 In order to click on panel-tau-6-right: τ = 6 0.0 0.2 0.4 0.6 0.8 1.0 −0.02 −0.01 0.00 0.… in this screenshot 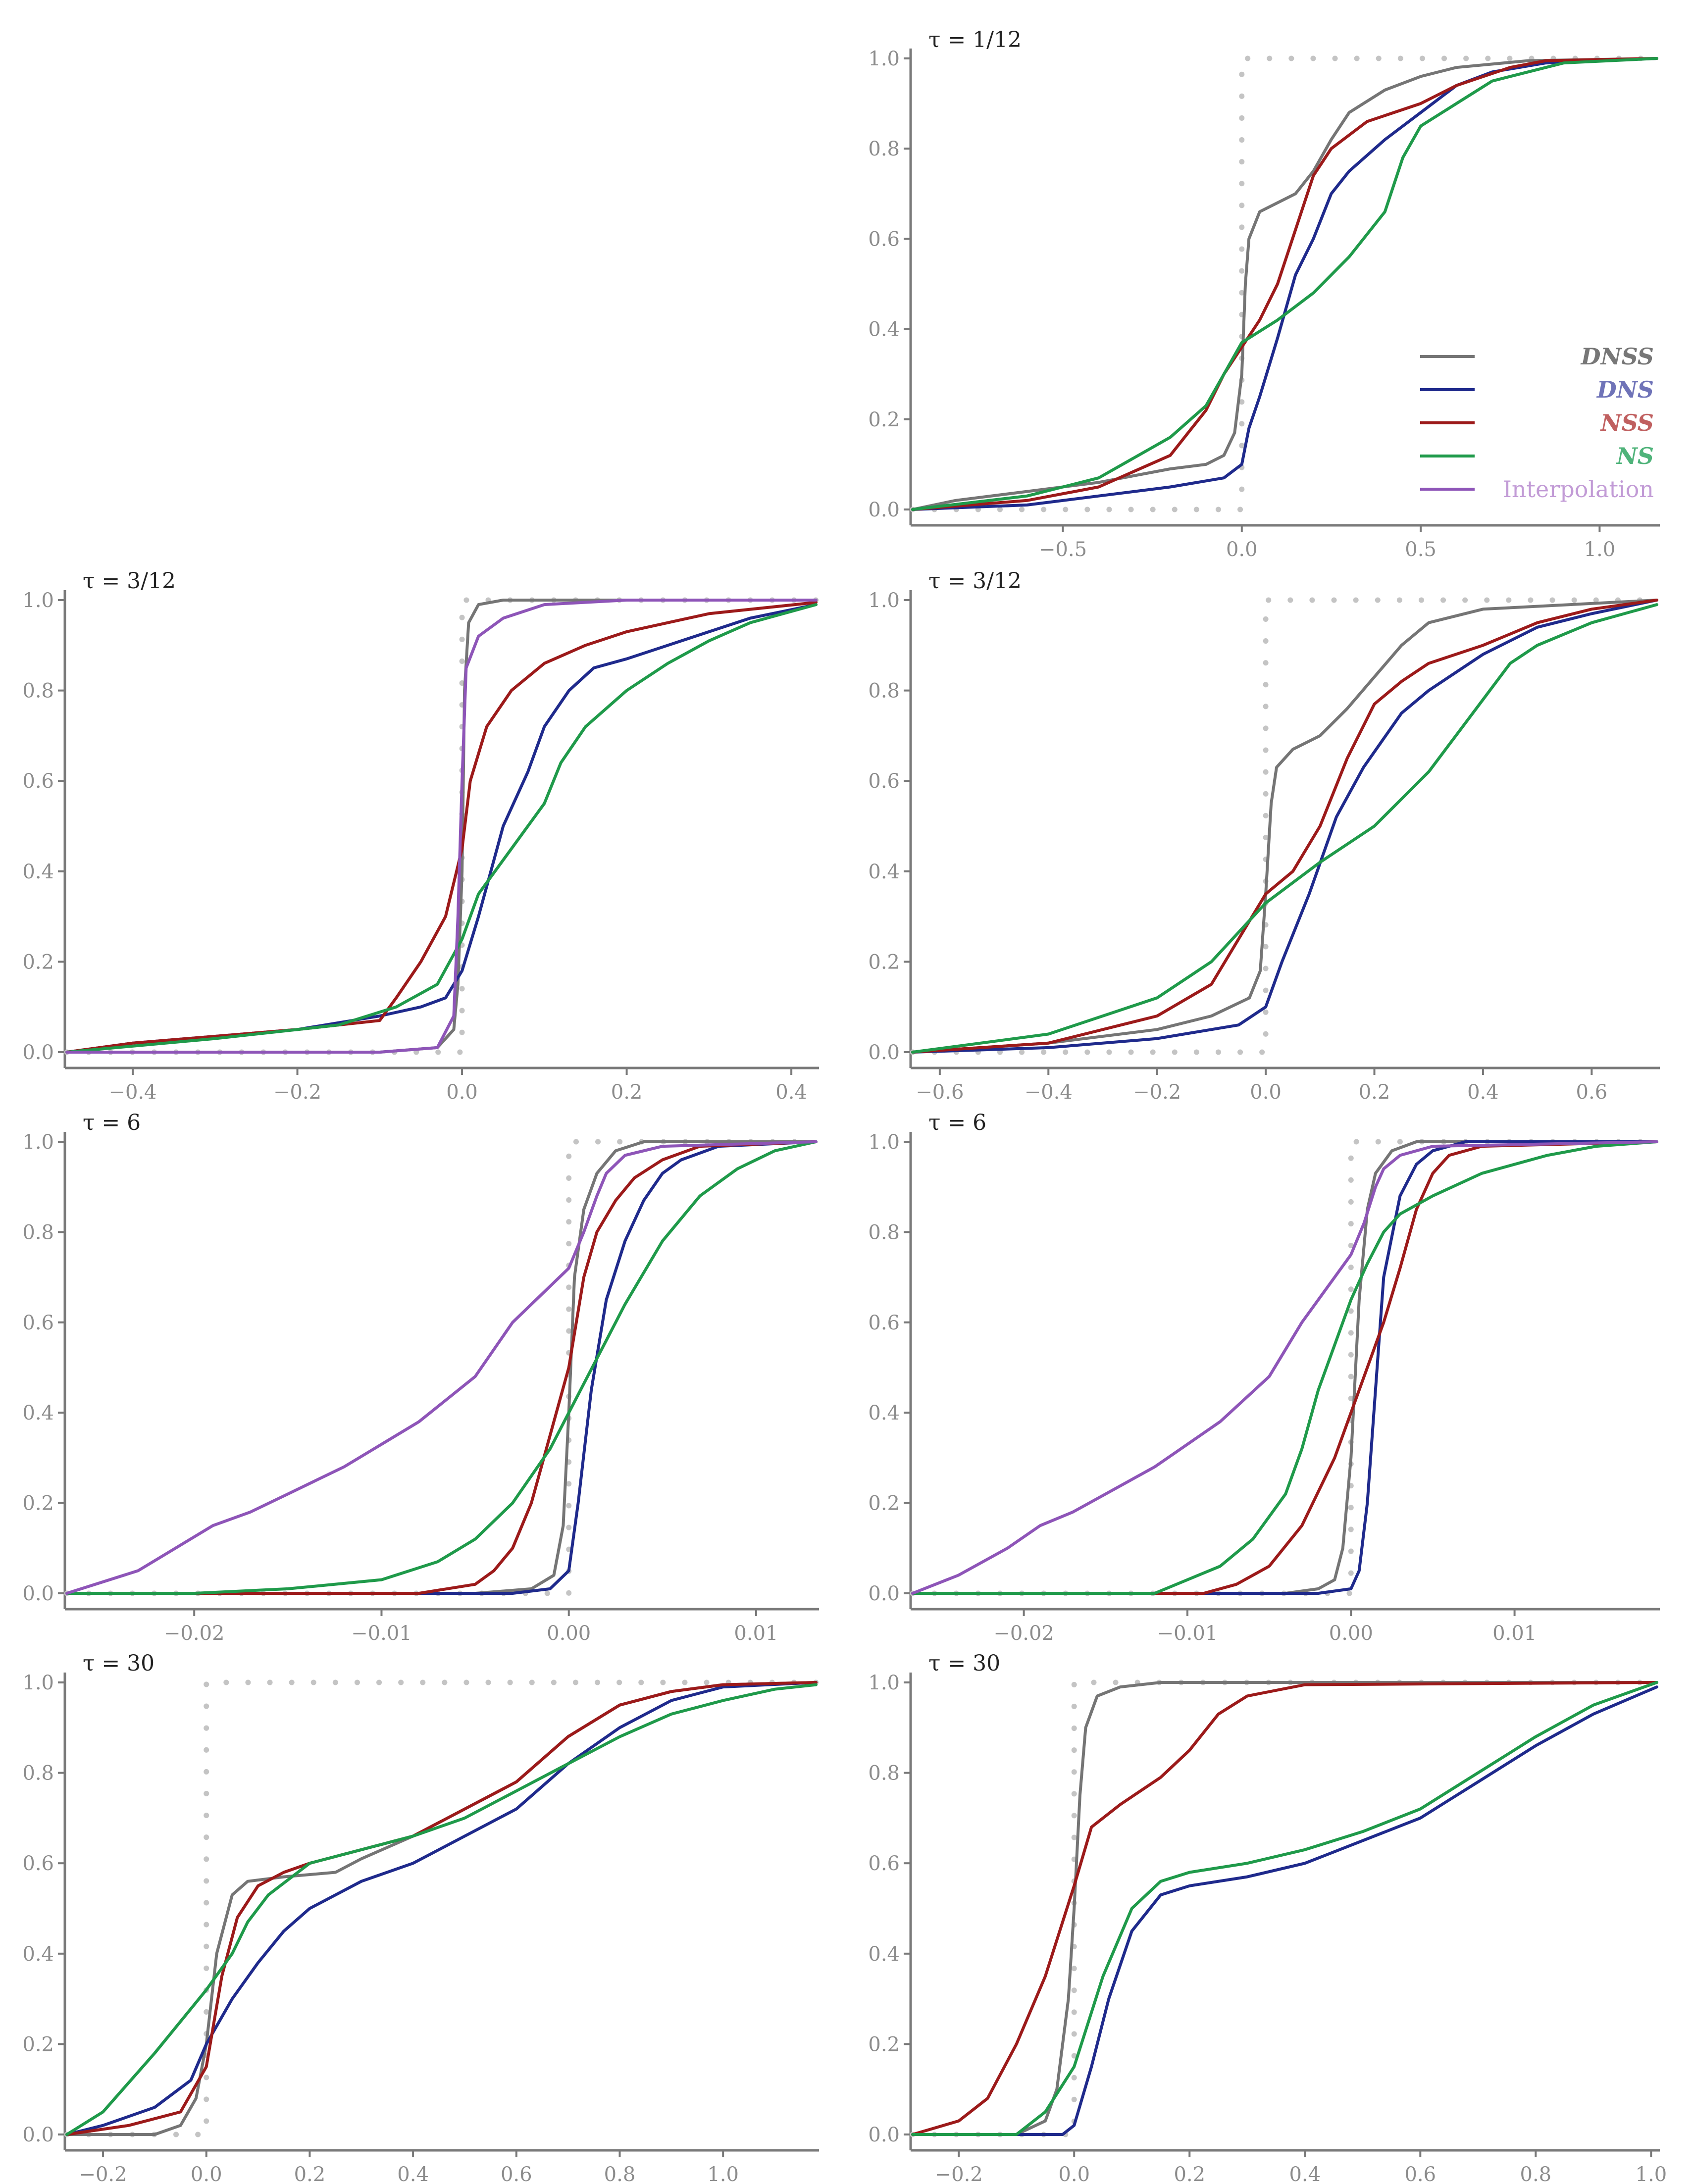, I will do `click(1264, 1377)`.